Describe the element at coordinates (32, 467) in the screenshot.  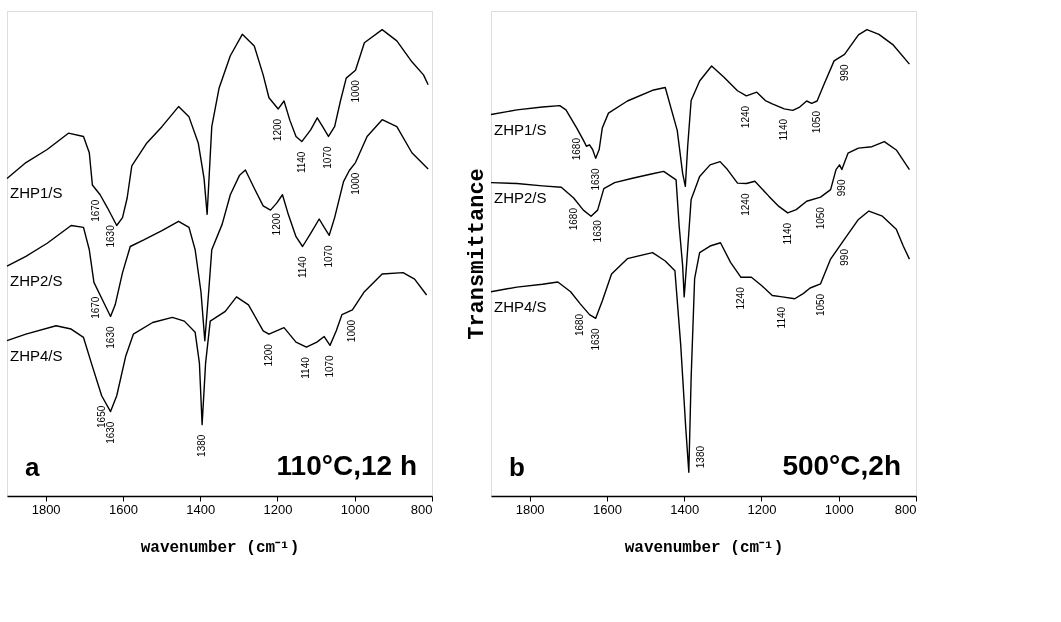
I see `annotation: a` at that location.